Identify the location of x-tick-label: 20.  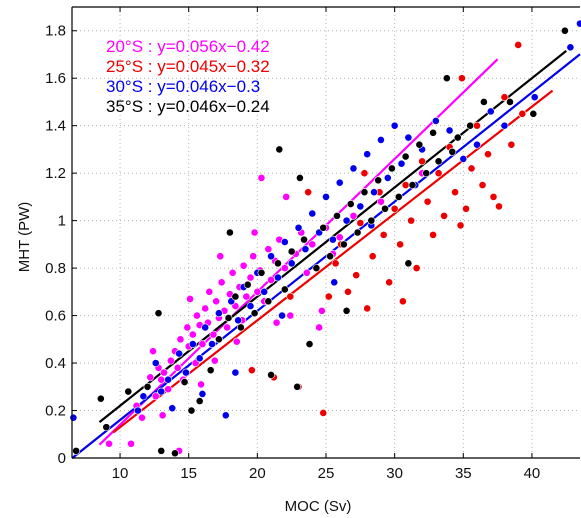
(257, 473).